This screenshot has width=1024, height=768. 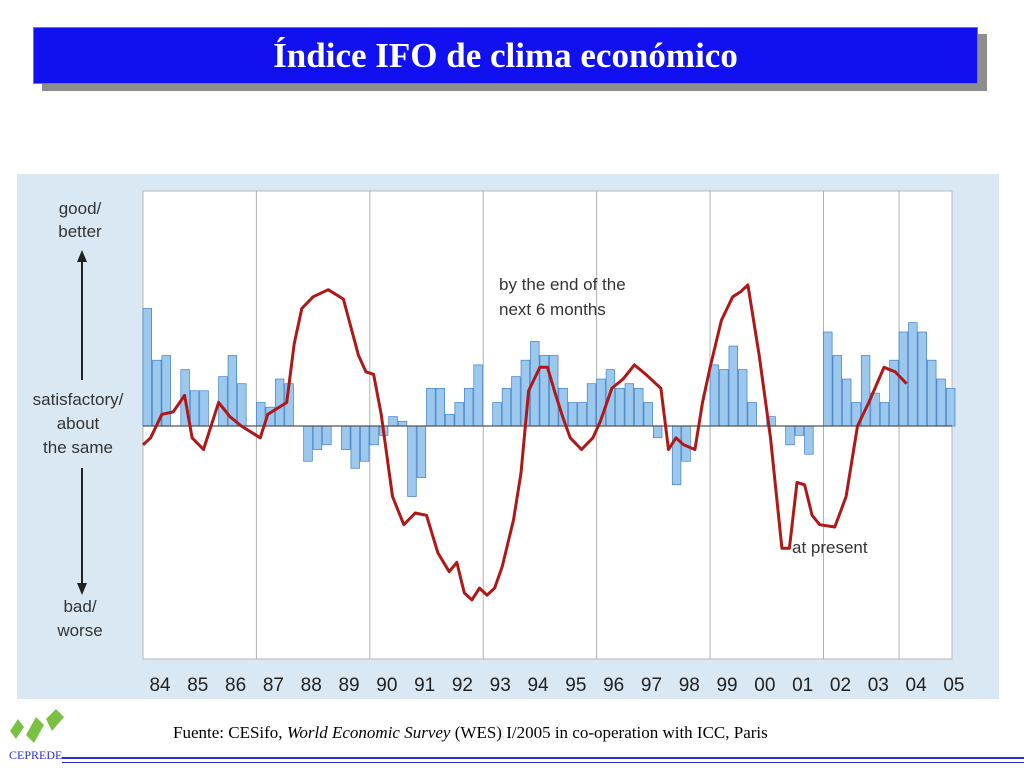 What do you see at coordinates (348, 685) in the screenshot?
I see `x-tick-89: 89` at bounding box center [348, 685].